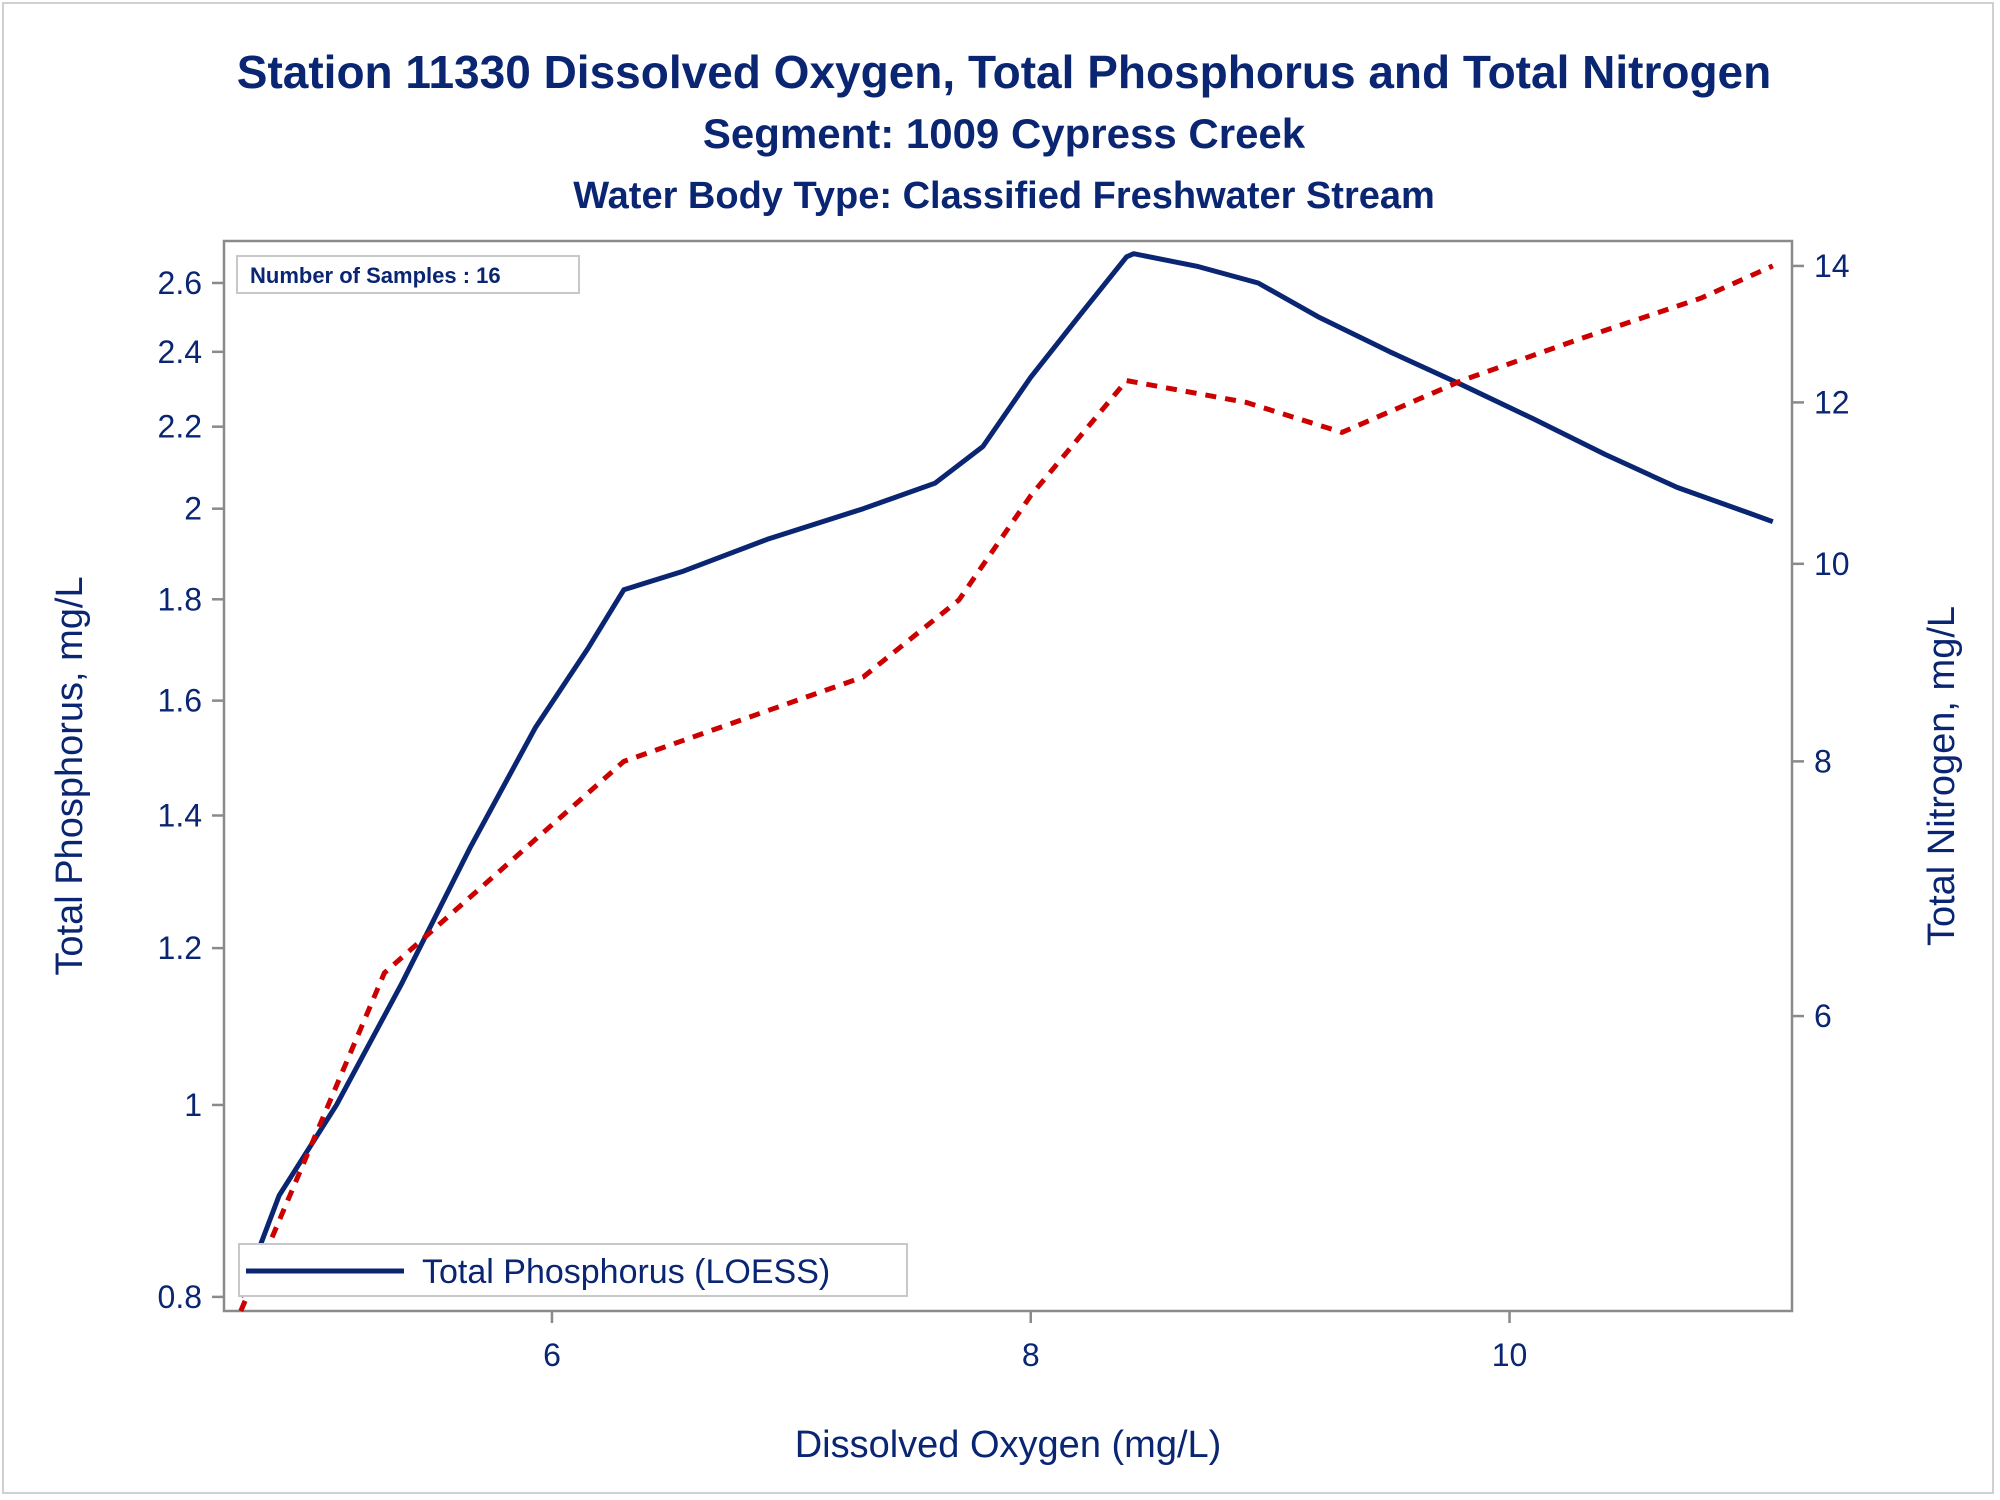 The width and height of the screenshot is (2000, 1500). What do you see at coordinates (180, 352) in the screenshot?
I see `y-tick-label: 2.4` at bounding box center [180, 352].